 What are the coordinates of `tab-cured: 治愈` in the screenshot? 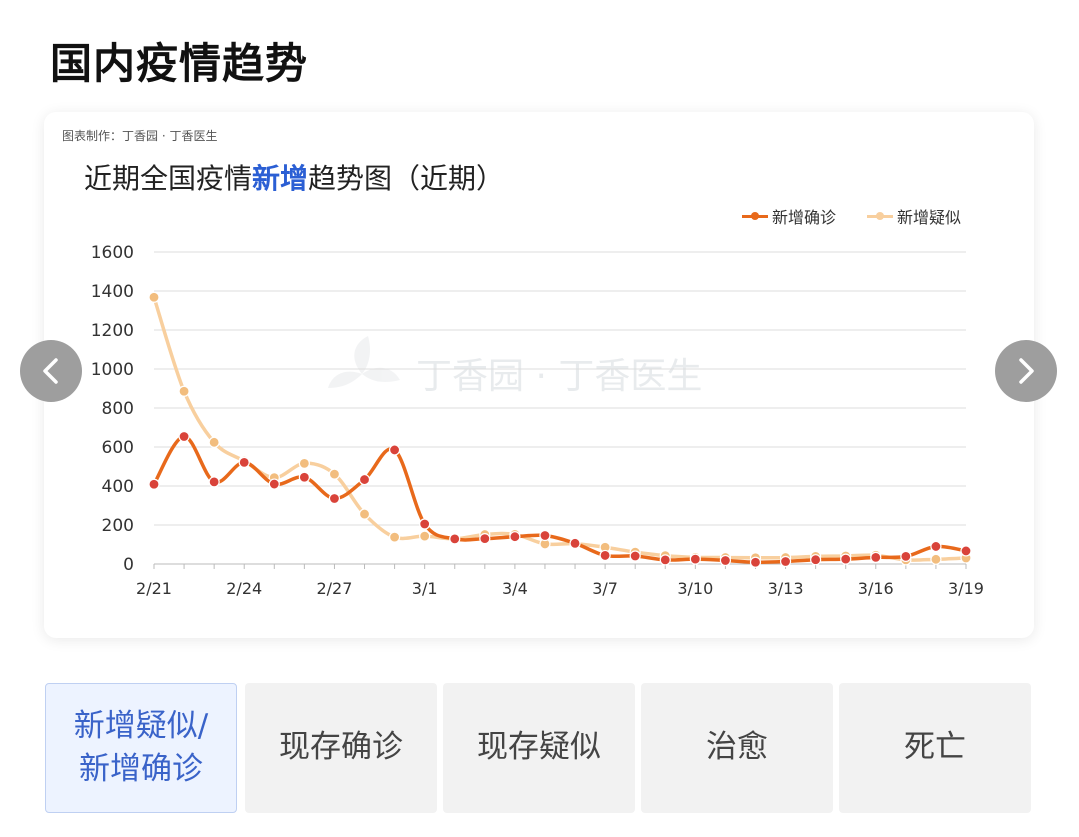 It's located at (737, 748).